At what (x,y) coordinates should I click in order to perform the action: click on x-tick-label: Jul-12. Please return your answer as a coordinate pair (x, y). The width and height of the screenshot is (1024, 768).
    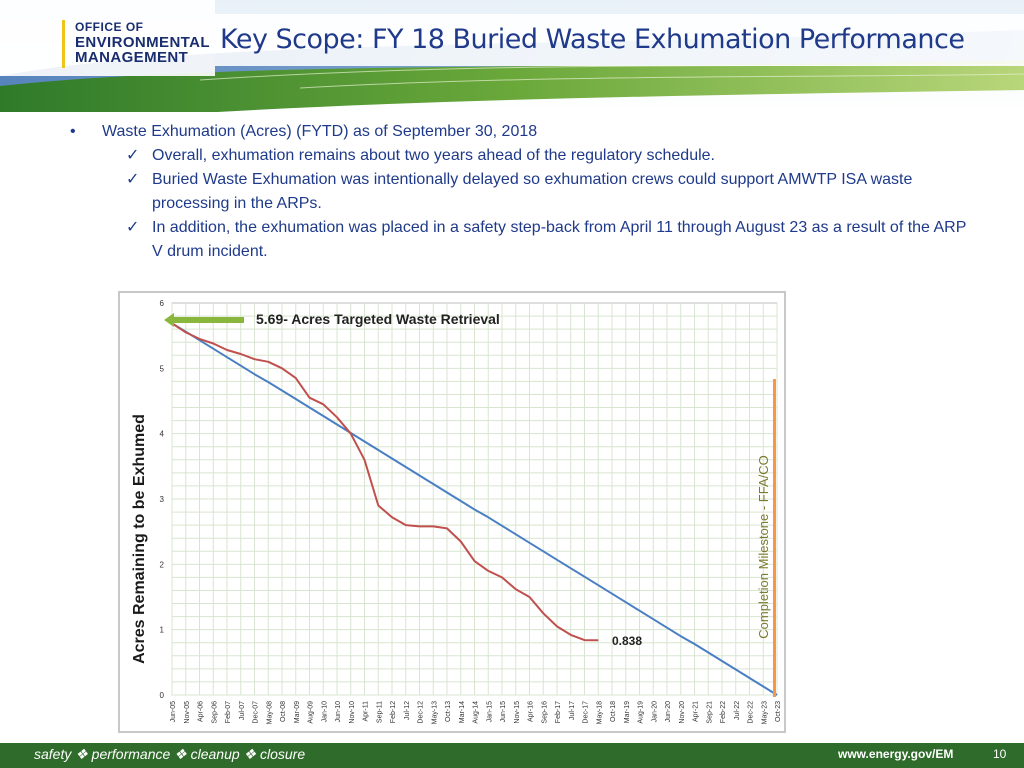
    Looking at the image, I should click on (407, 710).